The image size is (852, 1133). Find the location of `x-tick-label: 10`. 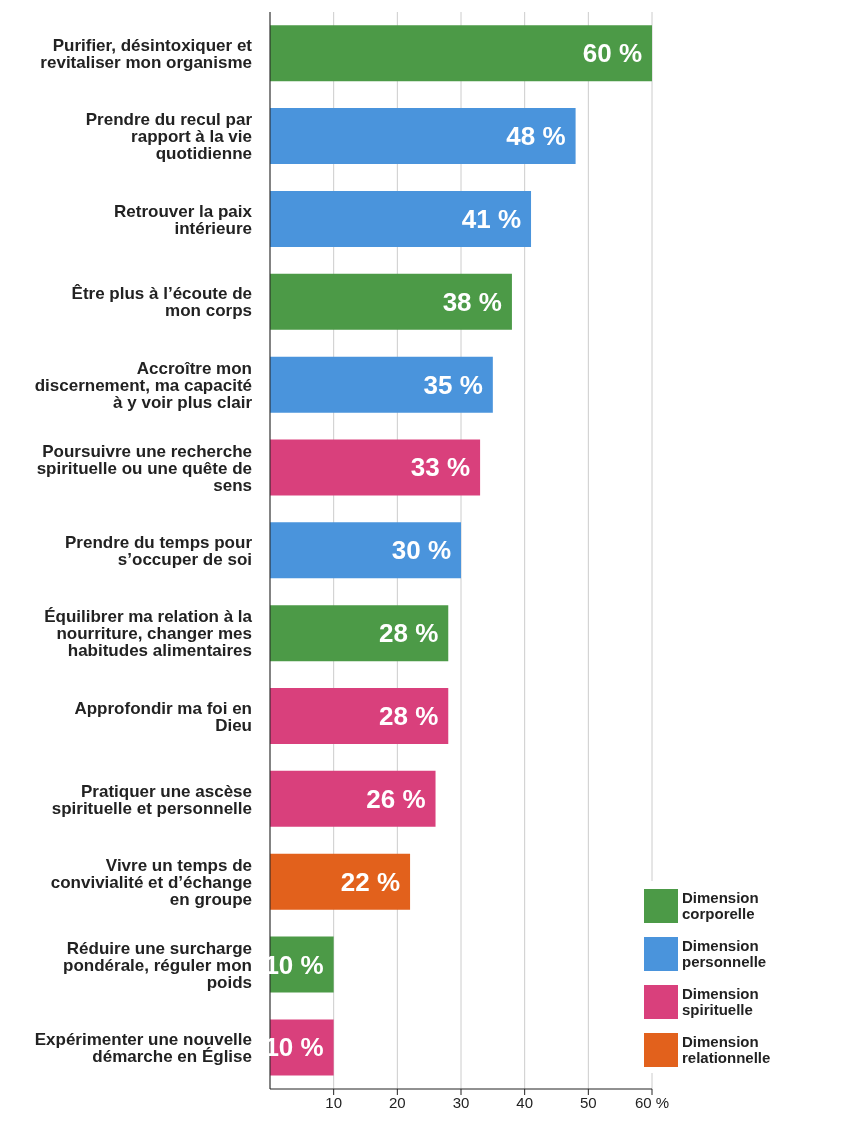

x-tick-label: 10 is located at coordinates (334, 1102).